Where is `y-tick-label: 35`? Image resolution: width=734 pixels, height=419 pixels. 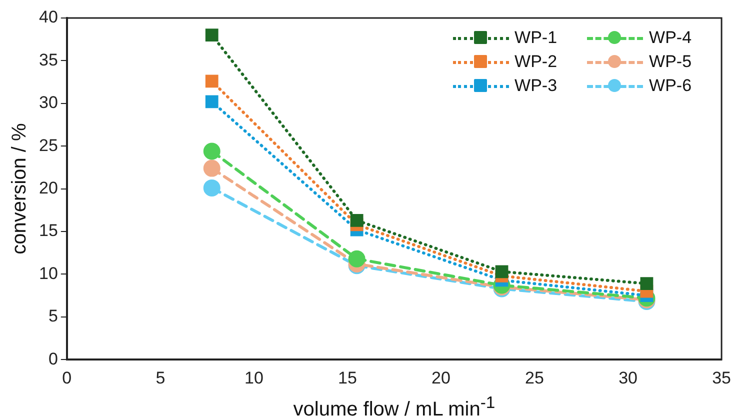 y-tick-label: 35 is located at coordinates (48, 60).